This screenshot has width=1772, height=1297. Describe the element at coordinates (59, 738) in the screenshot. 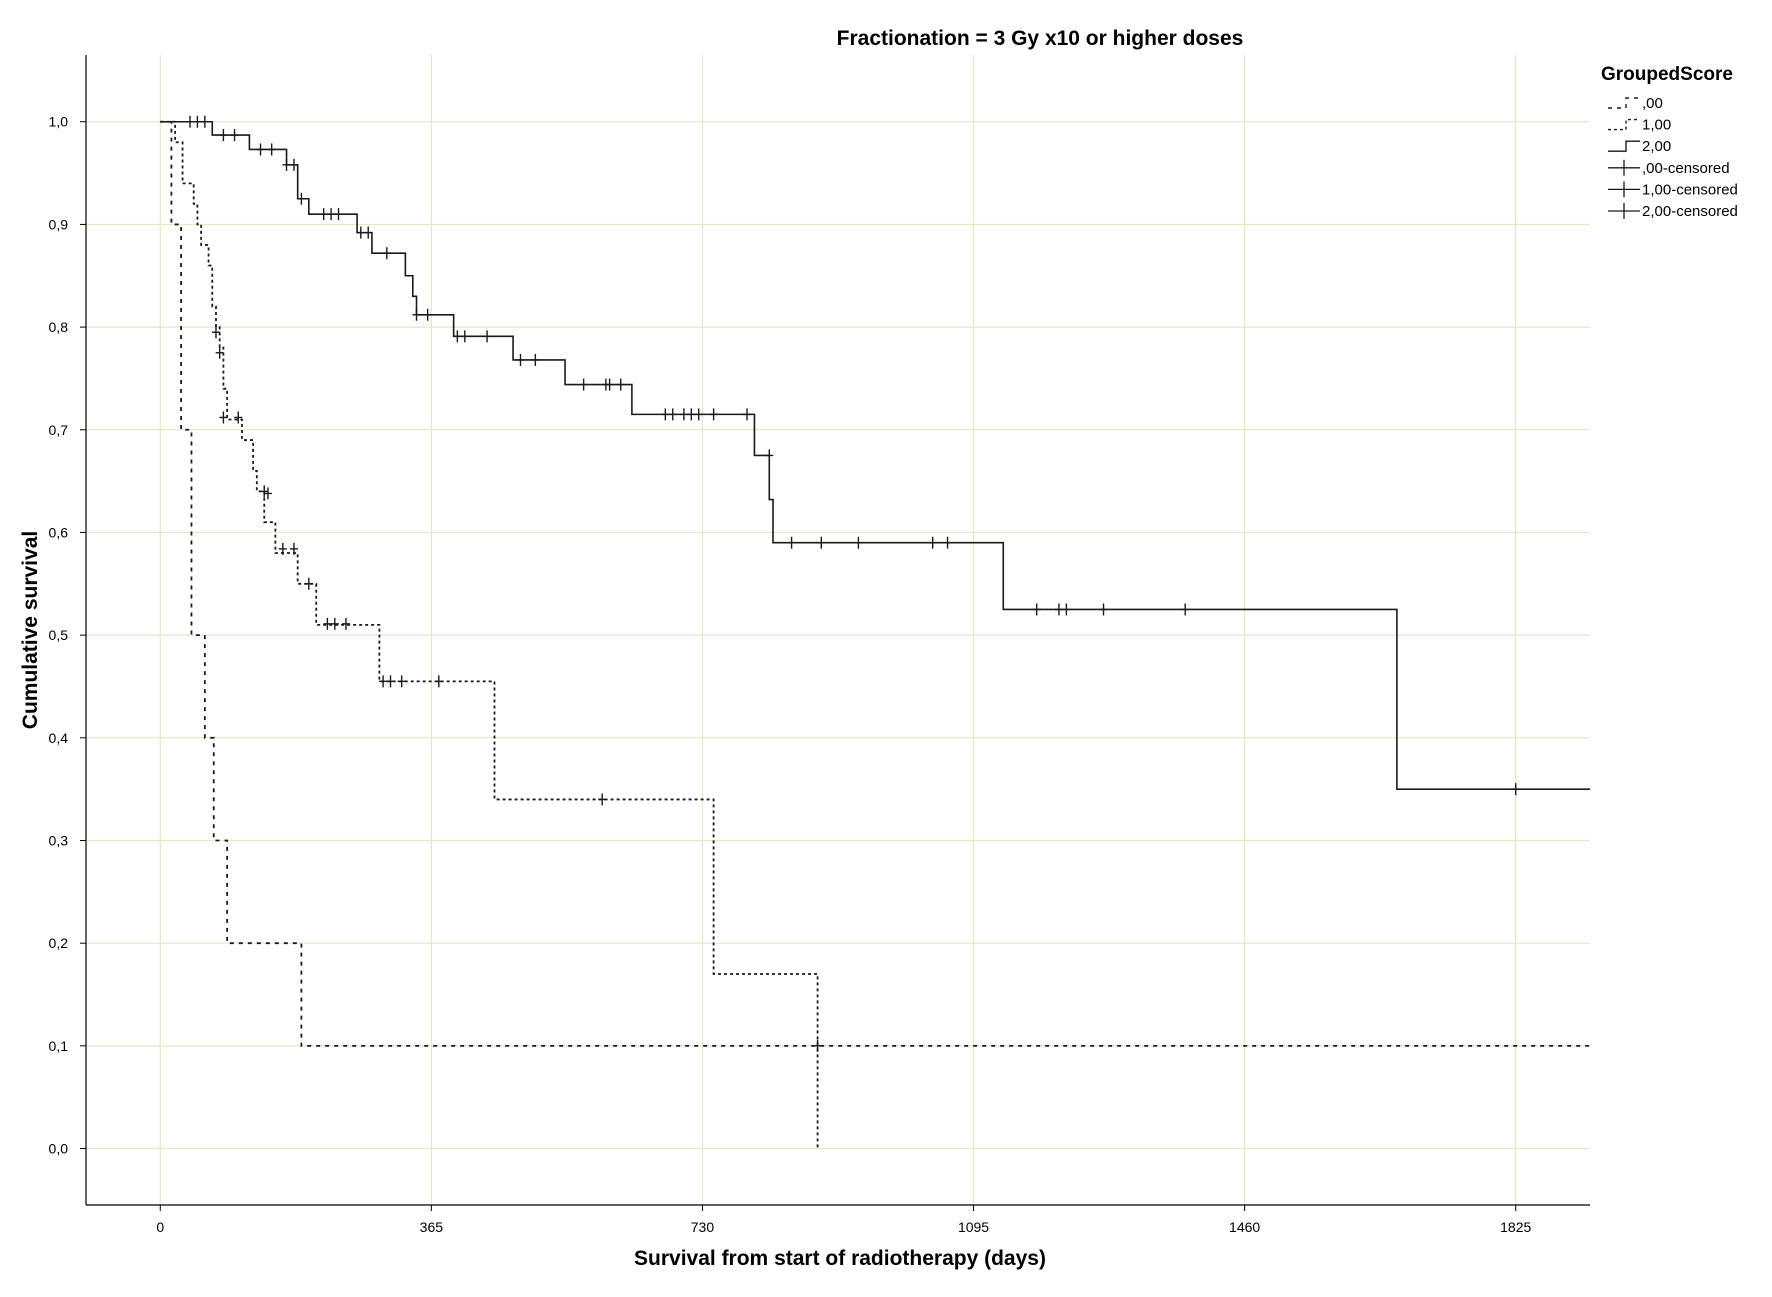

I see `y-tick-label: 0,4` at that location.